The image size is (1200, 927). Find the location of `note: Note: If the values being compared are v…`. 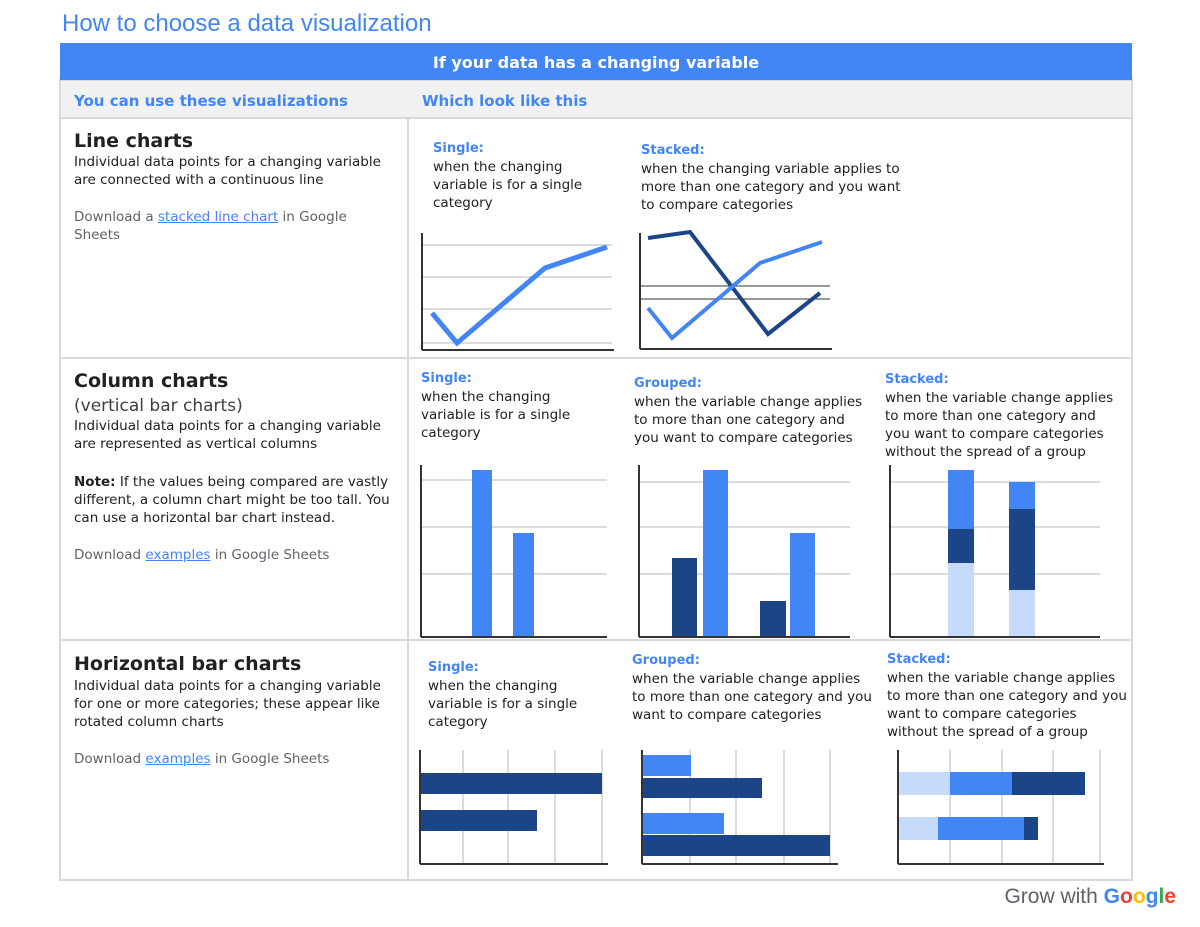

note: Note: If the values being compared are v… is located at coordinates (234, 500).